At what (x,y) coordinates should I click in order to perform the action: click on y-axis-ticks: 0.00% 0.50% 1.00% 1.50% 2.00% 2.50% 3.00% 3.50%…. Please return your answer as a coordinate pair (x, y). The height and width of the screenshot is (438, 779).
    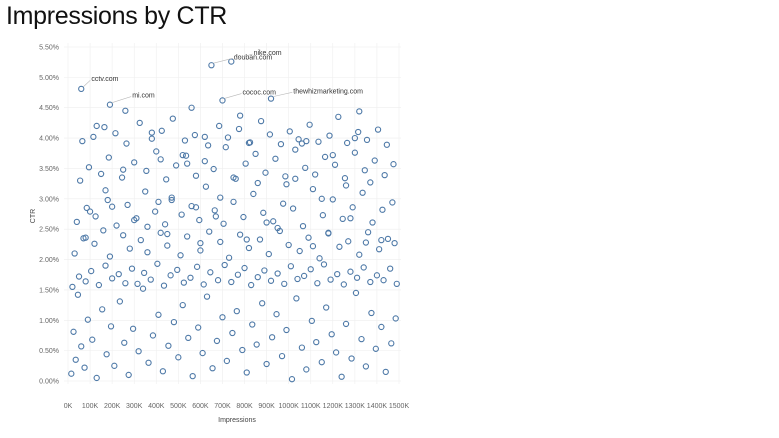
    Looking at the image, I should click on (49, 215).